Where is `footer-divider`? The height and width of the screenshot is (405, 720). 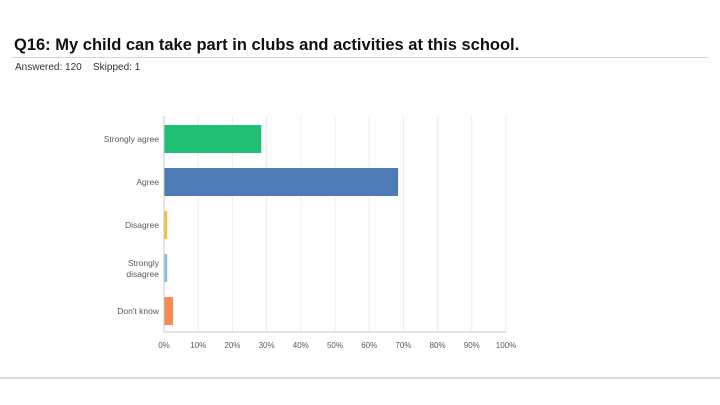
footer-divider is located at coordinates (360, 378).